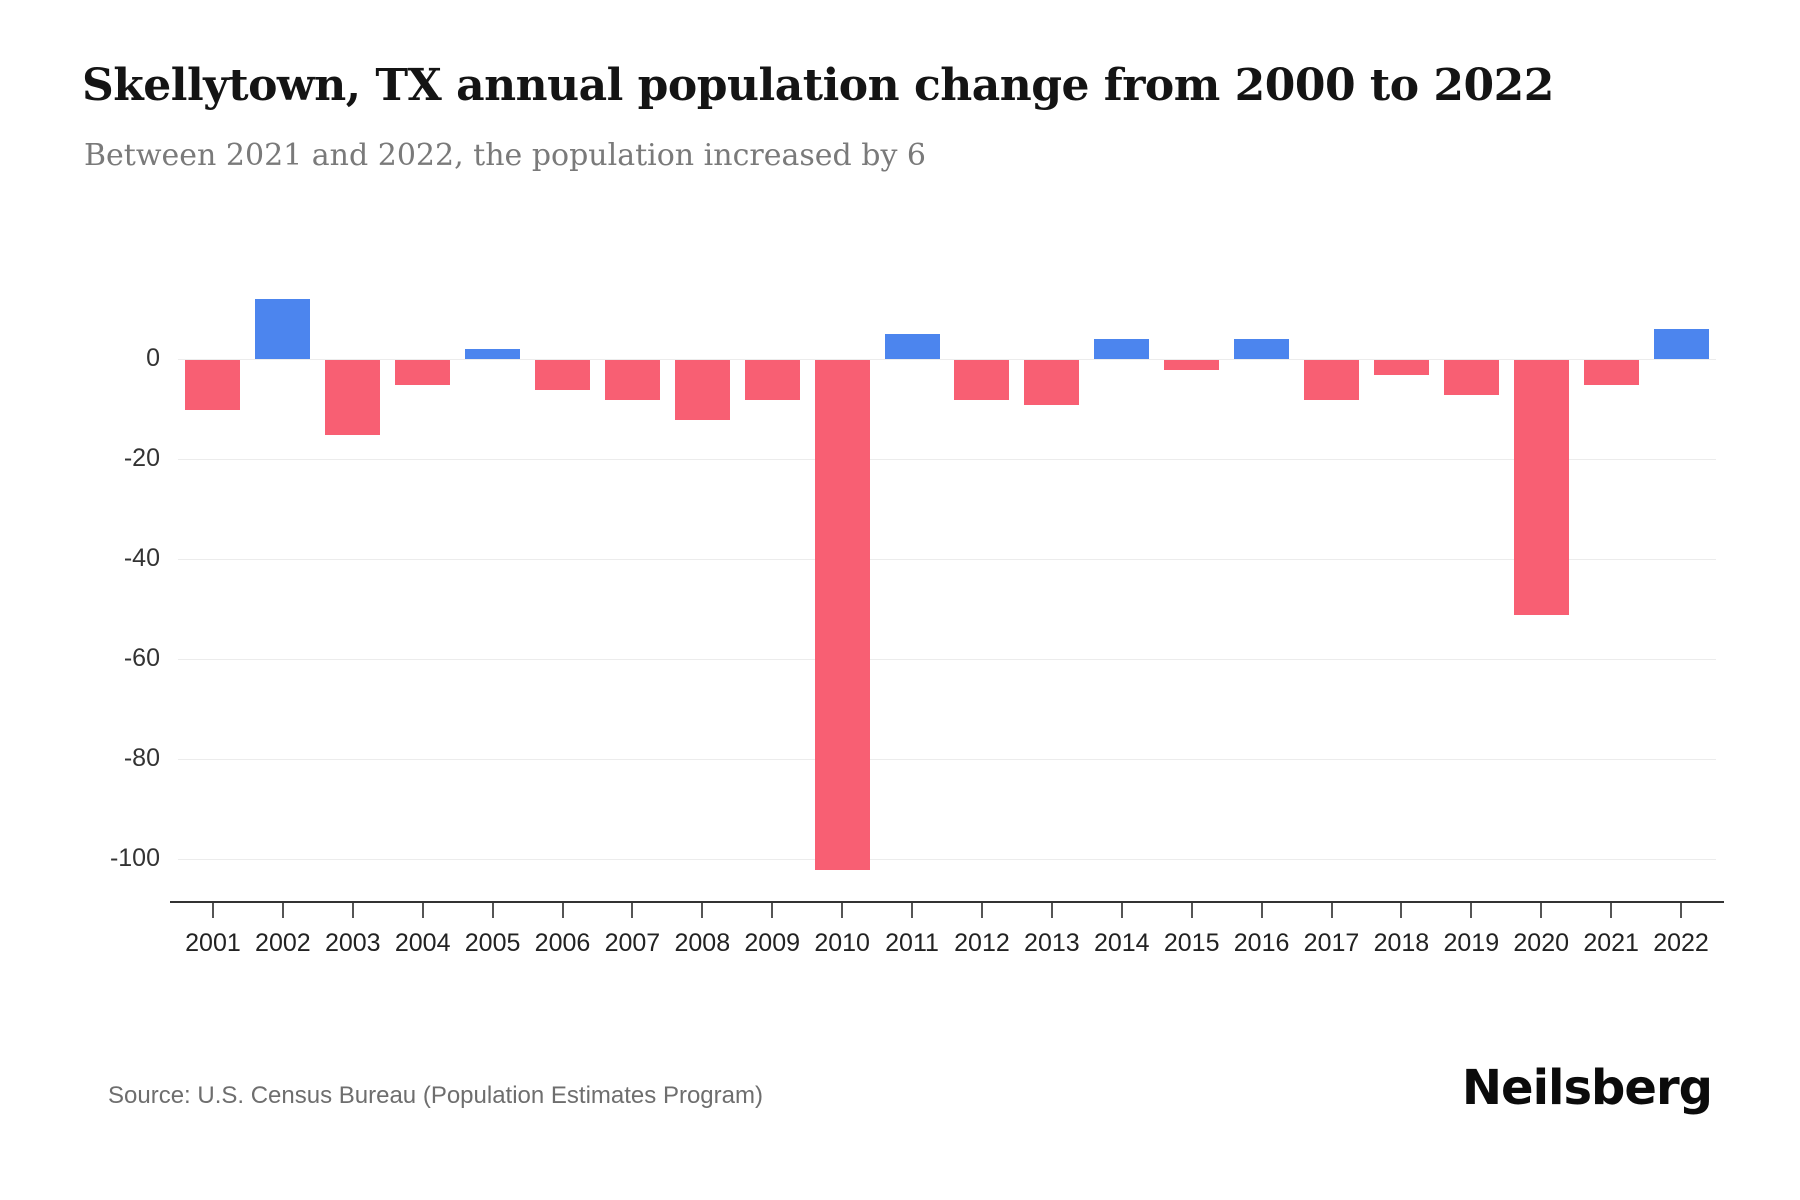 The width and height of the screenshot is (1800, 1200). What do you see at coordinates (1052, 382) in the screenshot?
I see `bar-2013` at bounding box center [1052, 382].